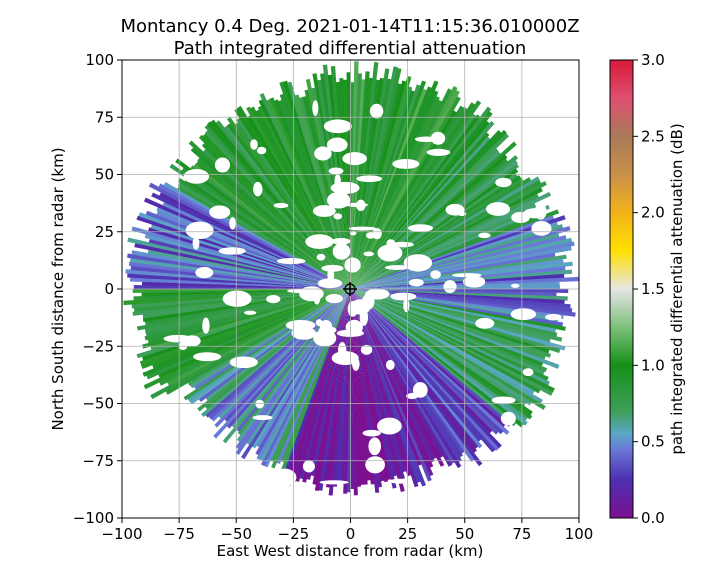 The width and height of the screenshot is (720, 576). I want to click on y-tick-label: 100, so click(99, 60).